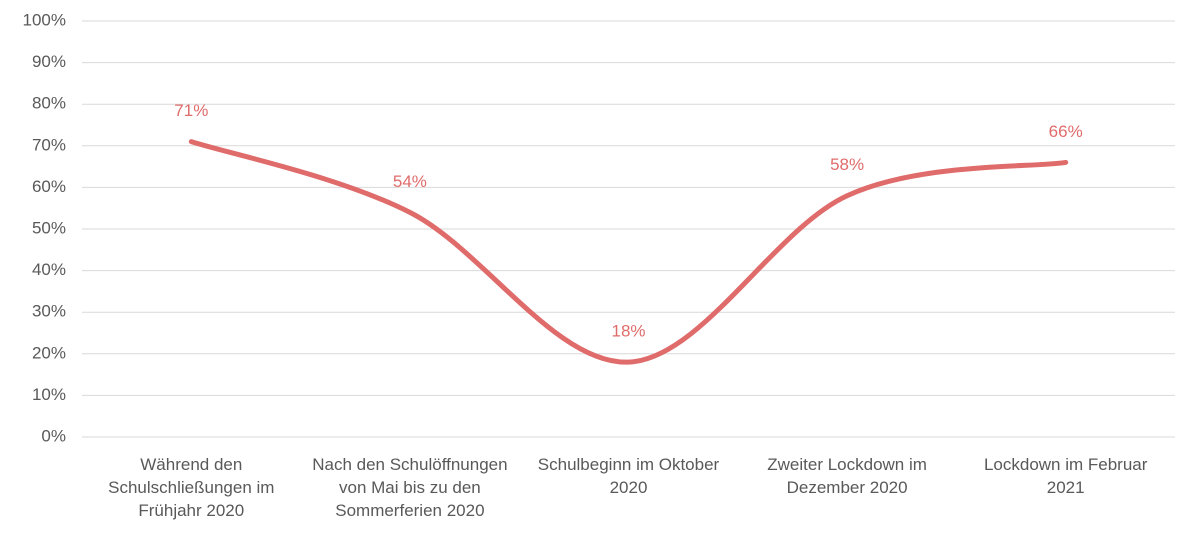 Image resolution: width=1185 pixels, height=546 pixels. What do you see at coordinates (191, 110) in the screenshot?
I see `data-label: 71%` at bounding box center [191, 110].